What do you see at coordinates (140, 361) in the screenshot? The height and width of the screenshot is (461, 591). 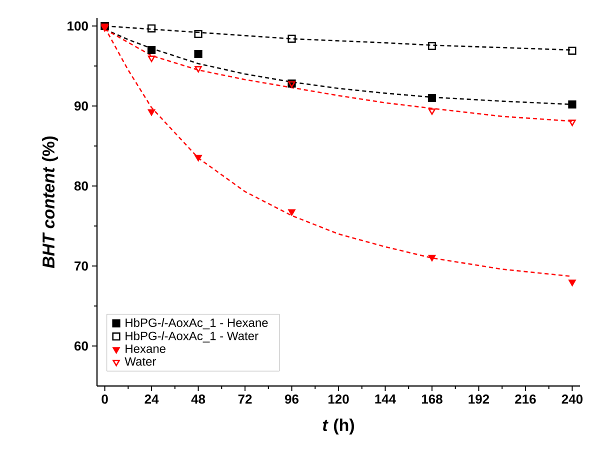 I see `legend-label: Water` at bounding box center [140, 361].